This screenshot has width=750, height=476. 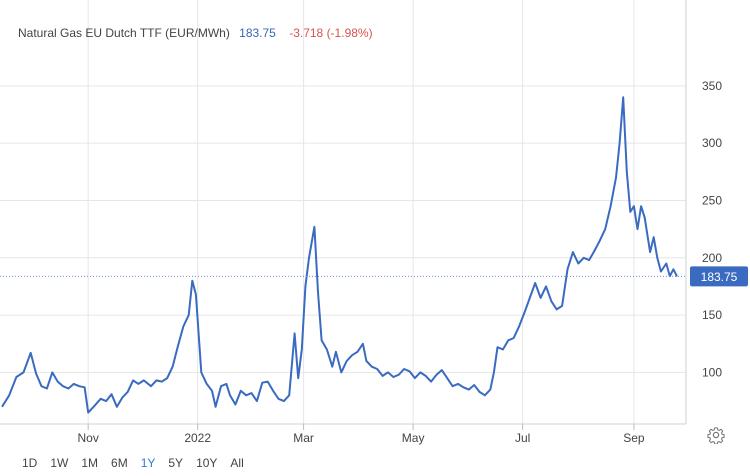 What do you see at coordinates (303, 438) in the screenshot?
I see `x-tick-label: Mar` at bounding box center [303, 438].